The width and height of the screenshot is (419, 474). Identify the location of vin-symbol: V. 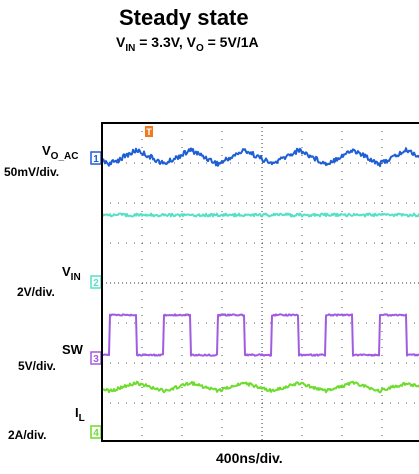
(121, 42).